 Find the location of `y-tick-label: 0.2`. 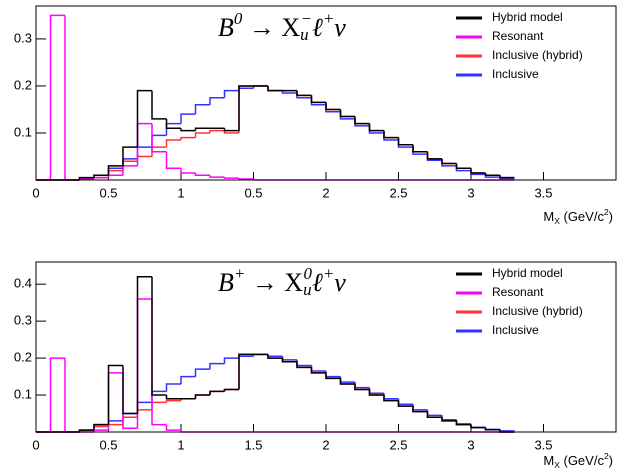

y-tick-label: 0.2 is located at coordinates (23, 84).